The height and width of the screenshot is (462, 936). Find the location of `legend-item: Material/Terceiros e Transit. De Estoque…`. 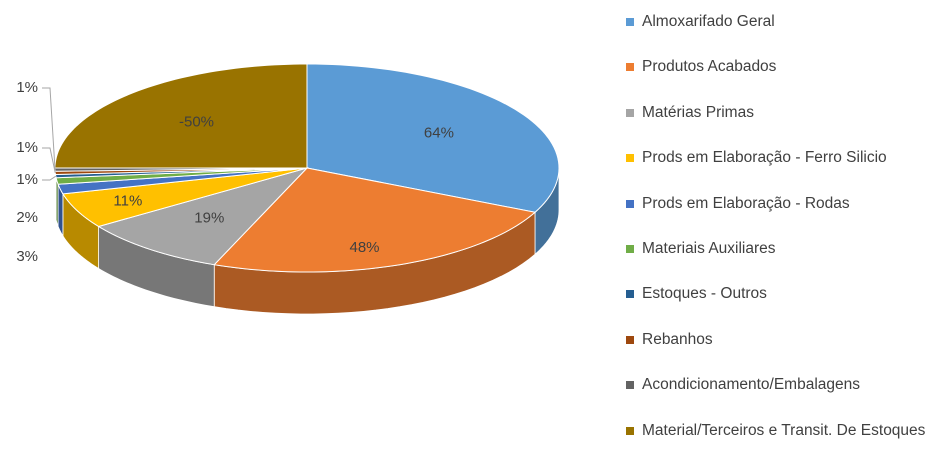

legend-item: Material/Terceiros e Transit. De Estoque… is located at coordinates (777, 439).